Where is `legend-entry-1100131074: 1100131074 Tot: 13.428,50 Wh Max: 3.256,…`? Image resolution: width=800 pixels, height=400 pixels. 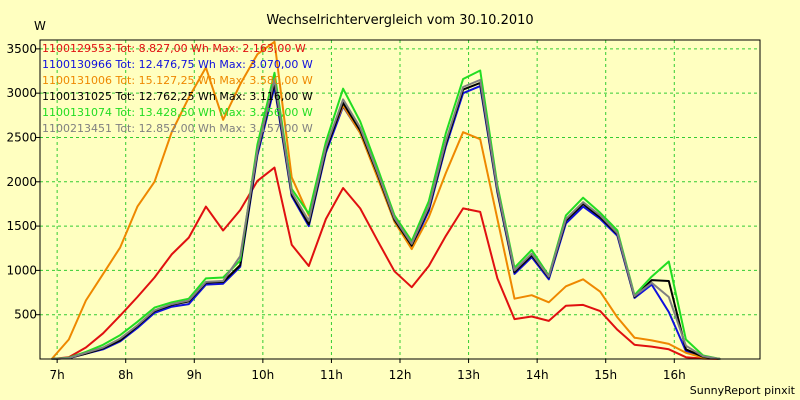
legend-entry-1100131074: 1100131074 Tot: 13.428,50 Wh Max: 3.256,… is located at coordinates (177, 112).